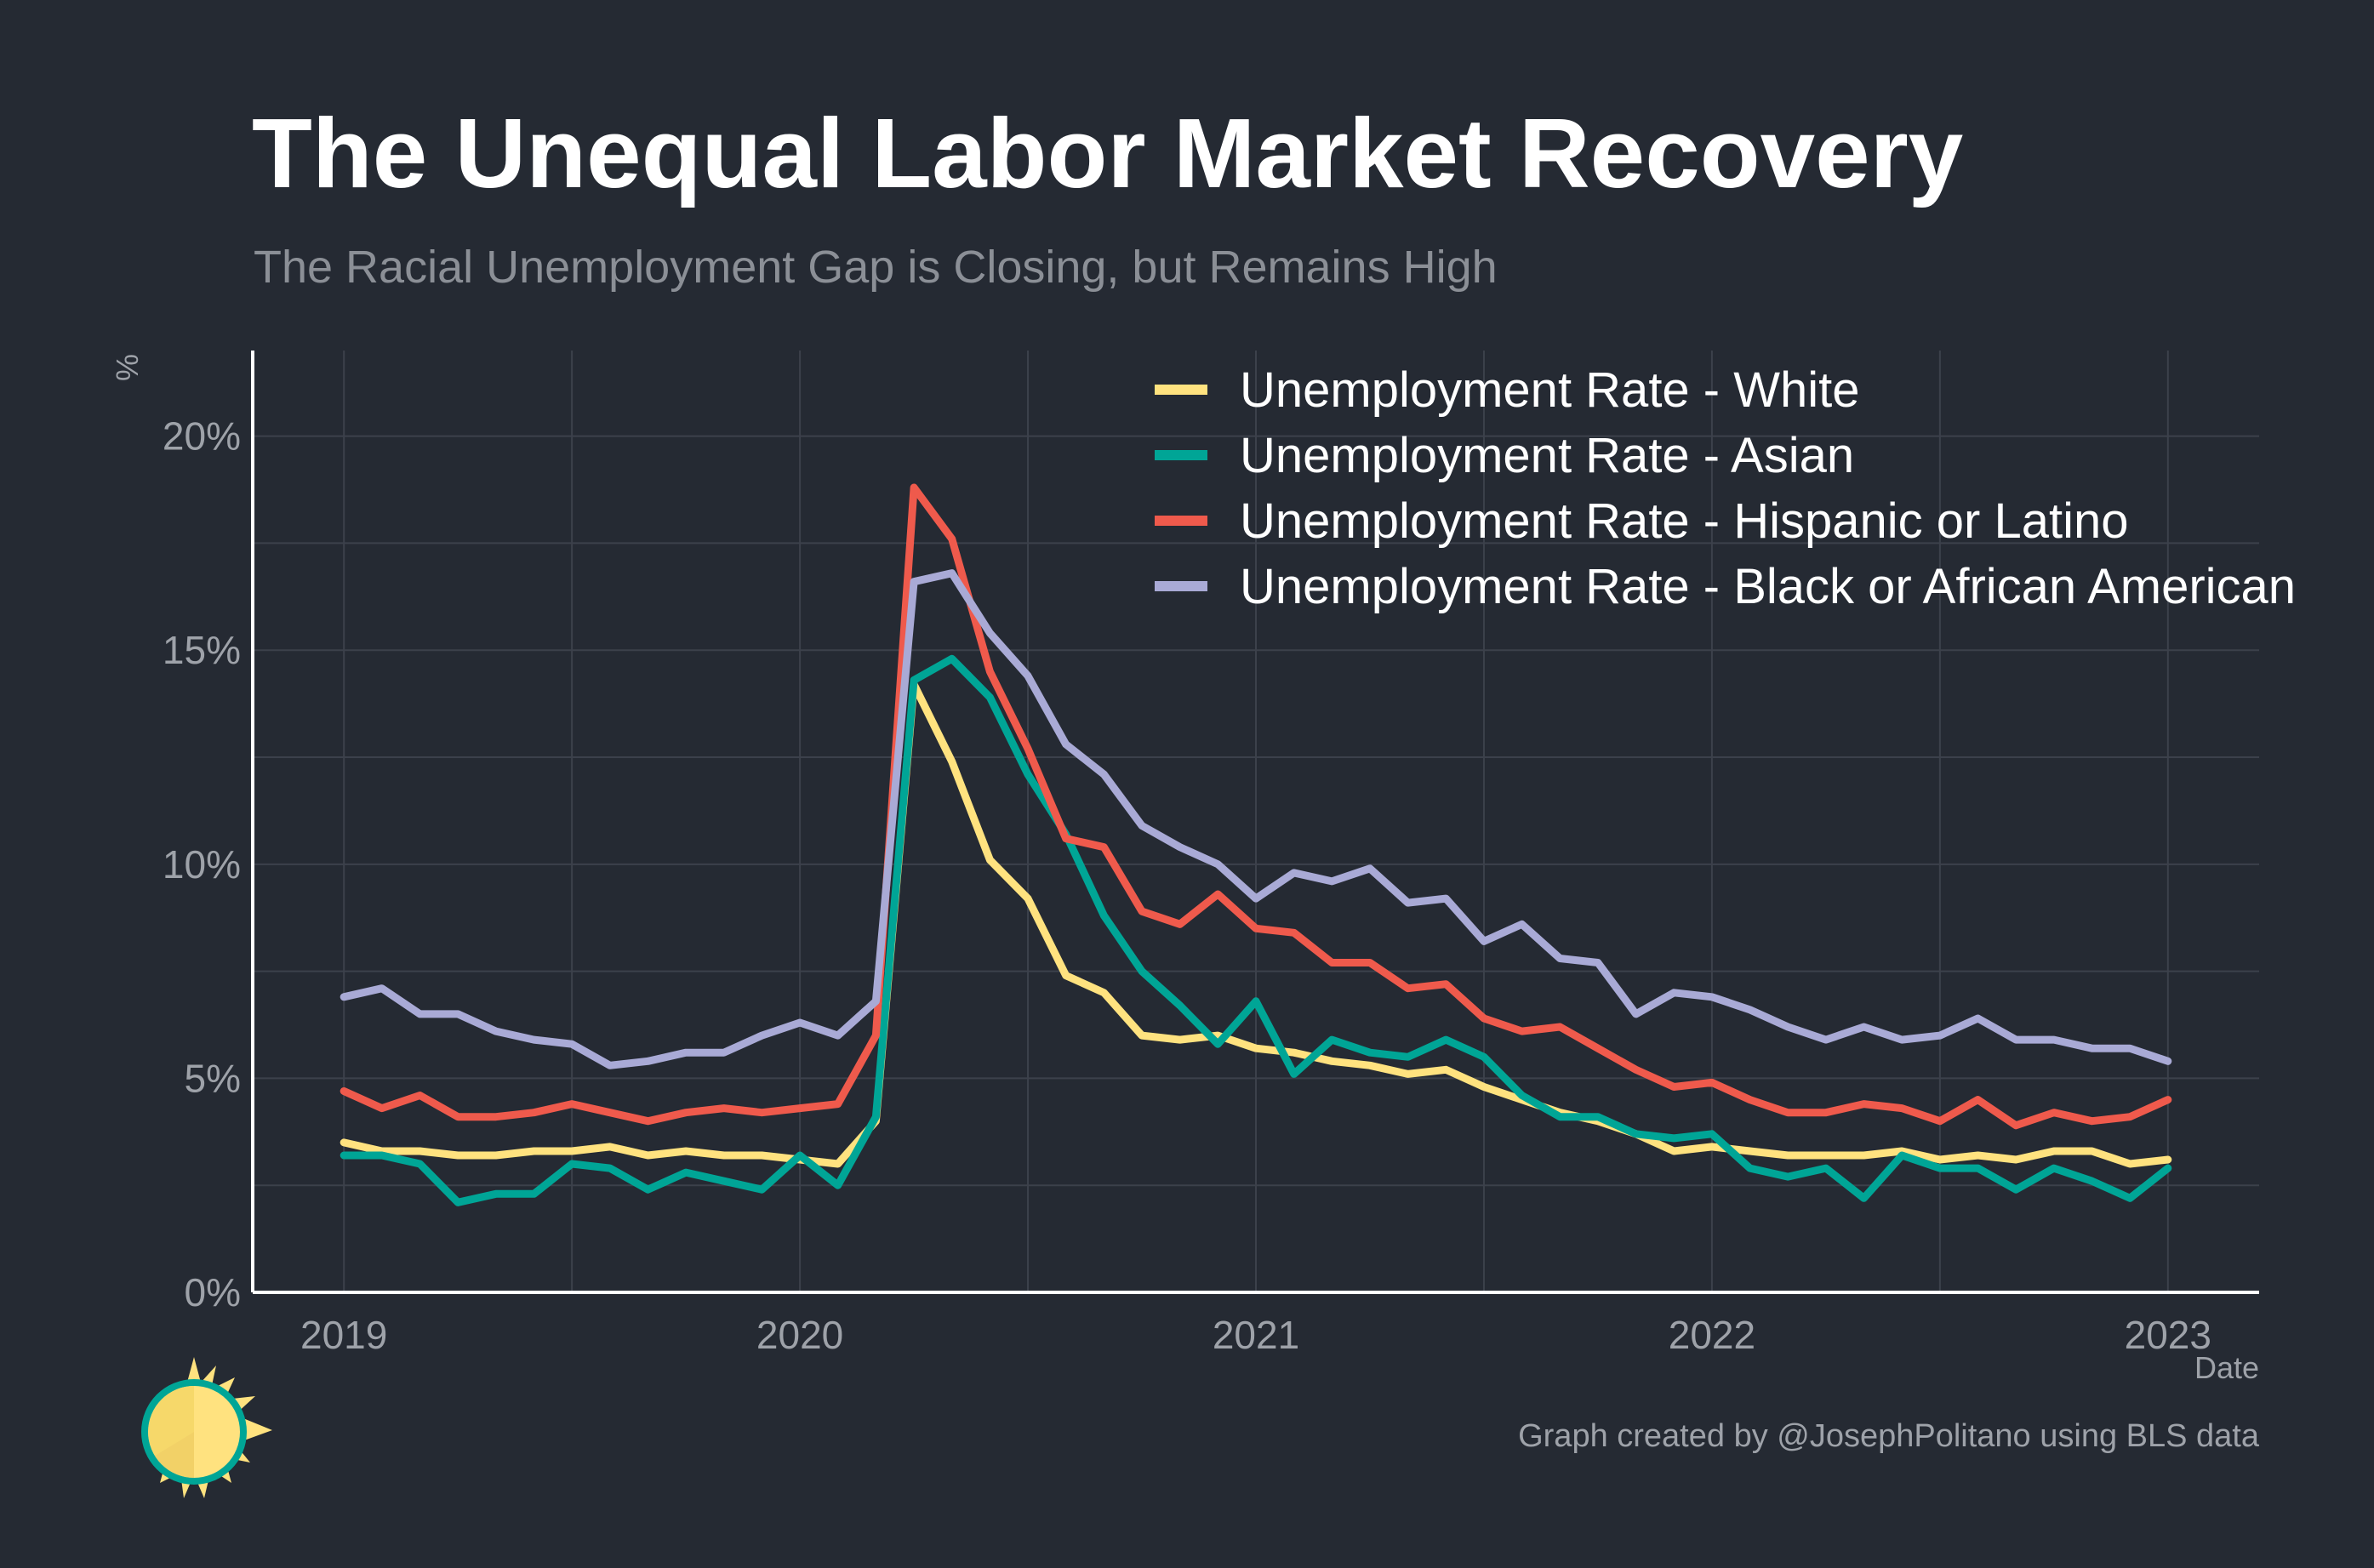 The width and height of the screenshot is (2374, 1568). I want to click on x-tick-label: 2023, so click(2168, 1335).